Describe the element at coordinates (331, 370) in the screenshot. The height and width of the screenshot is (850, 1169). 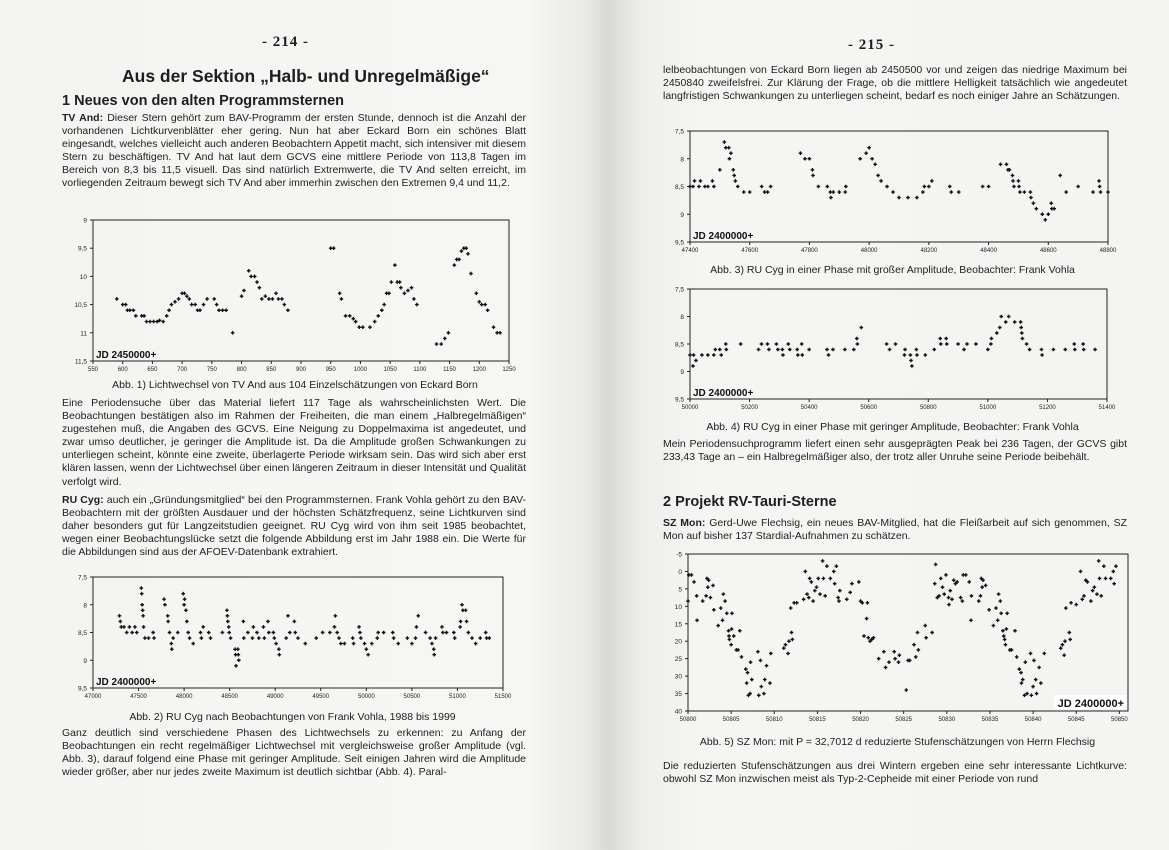
I see `x-tick-label: 950` at that location.